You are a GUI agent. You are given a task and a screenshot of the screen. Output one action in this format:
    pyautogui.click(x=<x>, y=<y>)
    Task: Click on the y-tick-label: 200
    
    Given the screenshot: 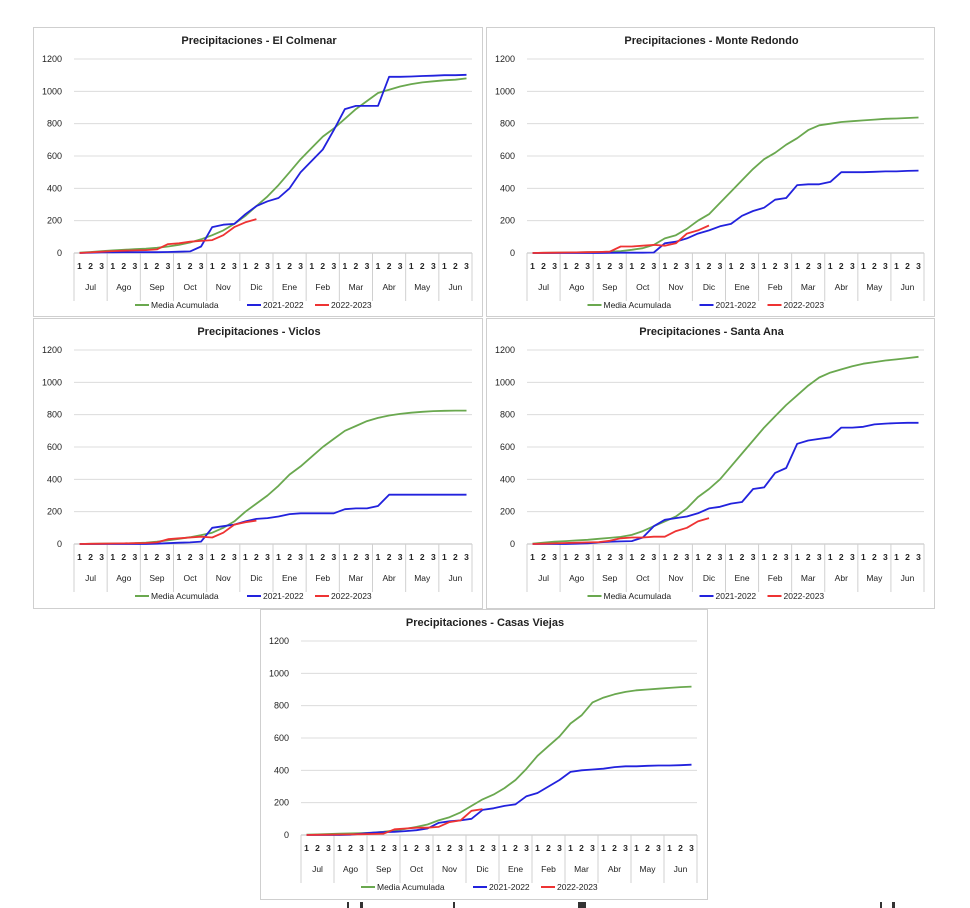 What is the action you would take?
    pyautogui.click(x=54, y=221)
    